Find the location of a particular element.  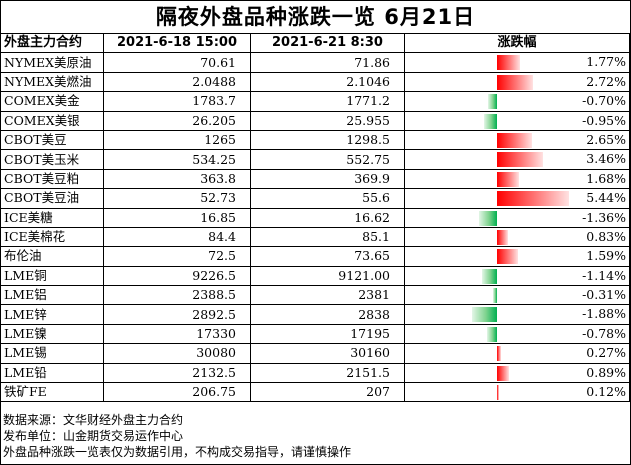

change-label: -1.88% is located at coordinates (604, 314).